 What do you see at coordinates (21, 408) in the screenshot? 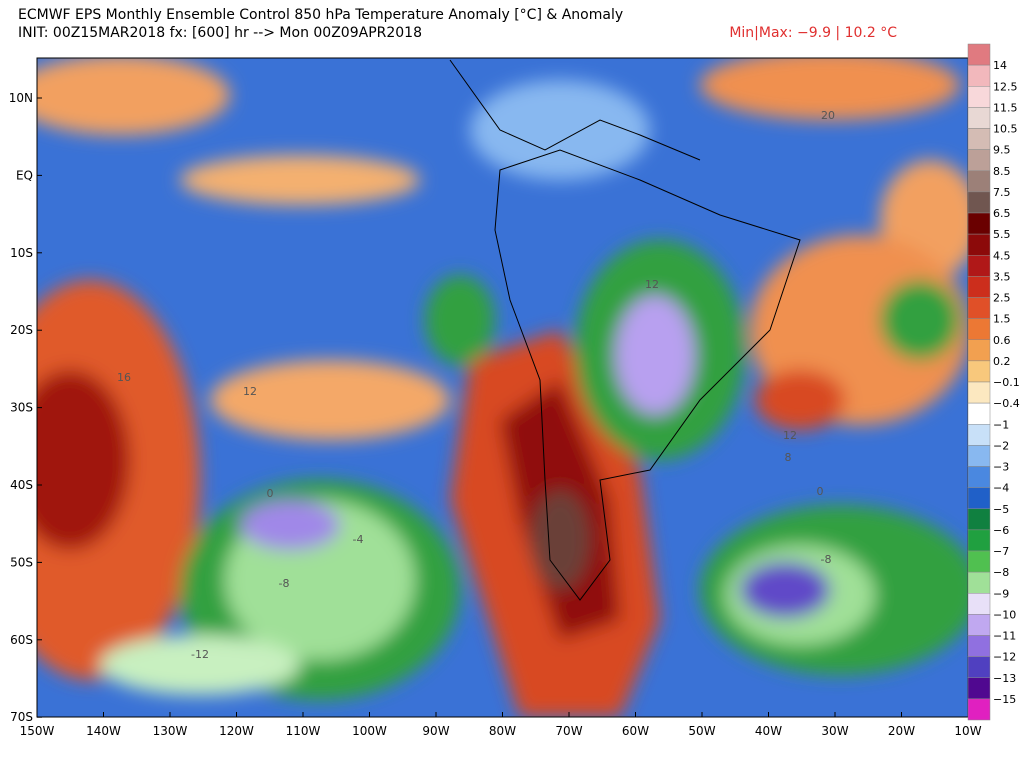
I see `lat-label: 30S` at bounding box center [21, 408].